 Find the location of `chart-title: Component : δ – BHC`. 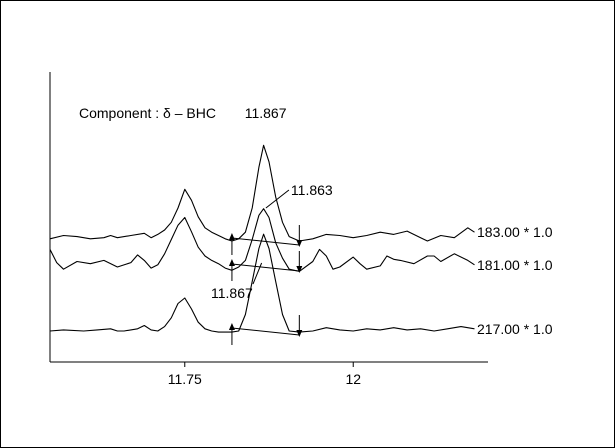

chart-title: Component : δ – BHC is located at coordinates (147, 113).